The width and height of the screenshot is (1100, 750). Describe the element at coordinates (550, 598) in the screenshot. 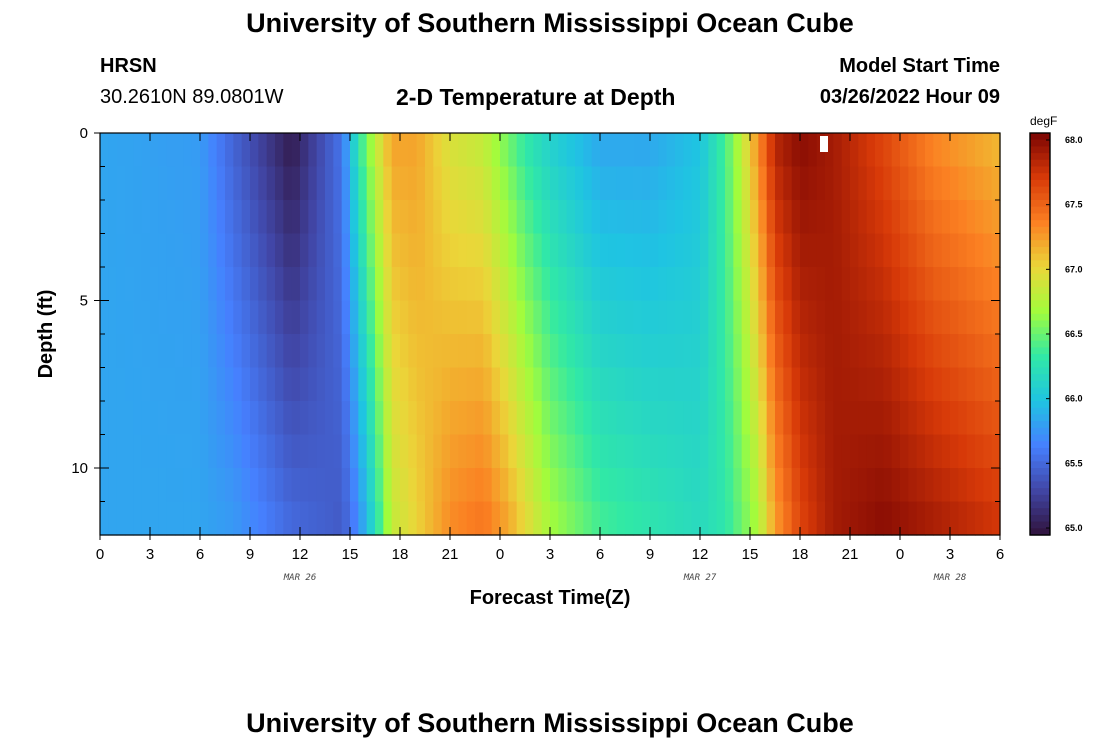

I see `x-axis-title: Forecast Time(Z)` at that location.